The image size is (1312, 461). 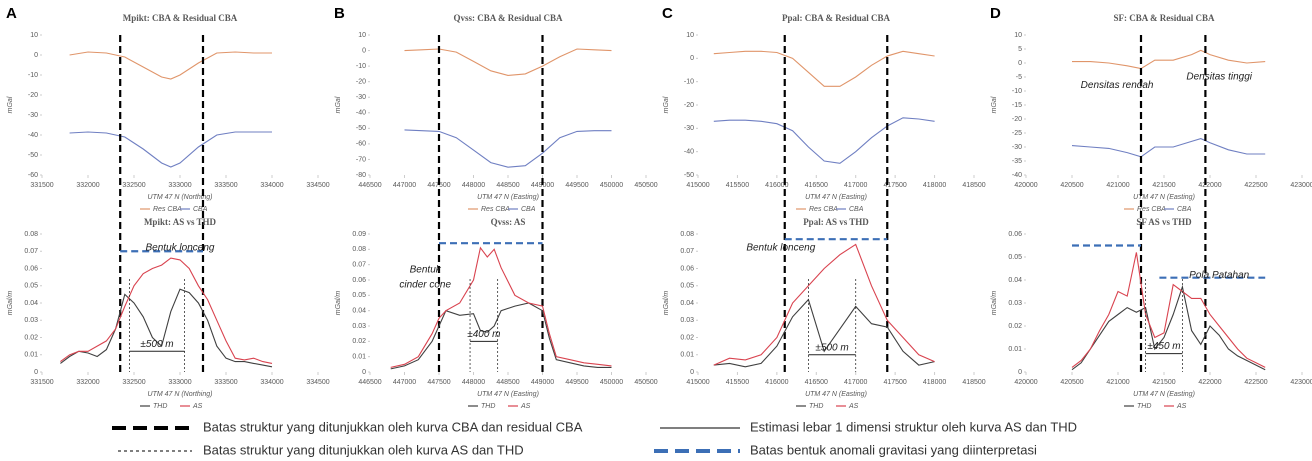 I want to click on width-label: ±450 m, so click(x=1163, y=346).